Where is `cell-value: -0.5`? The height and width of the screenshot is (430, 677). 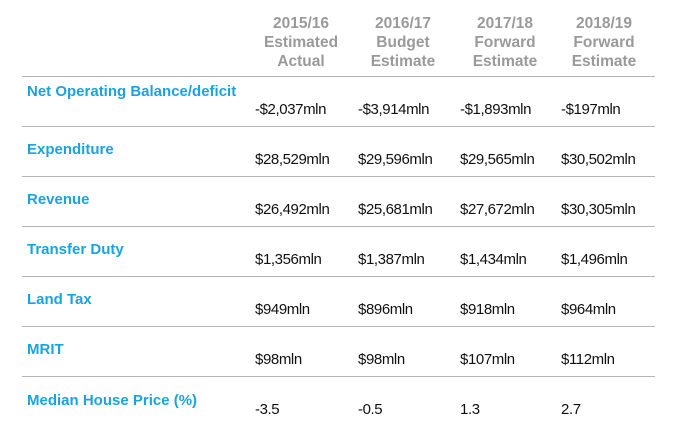 cell-value: -0.5 is located at coordinates (370, 409).